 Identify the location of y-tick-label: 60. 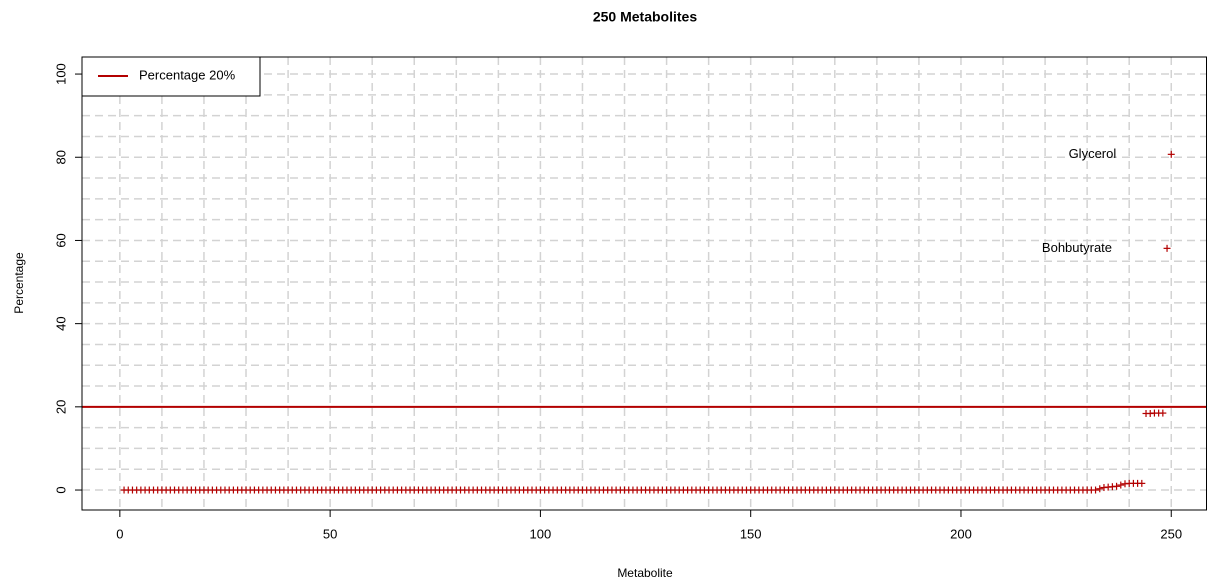
(60, 240).